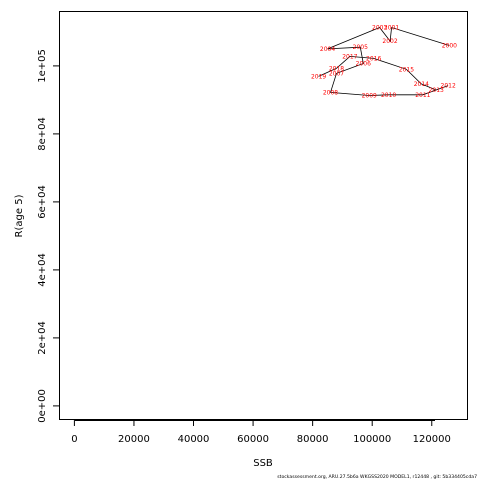 This screenshot has width=480, height=480. What do you see at coordinates (373, 58) in the screenshot?
I see `point-year-label: 2016` at bounding box center [373, 58].